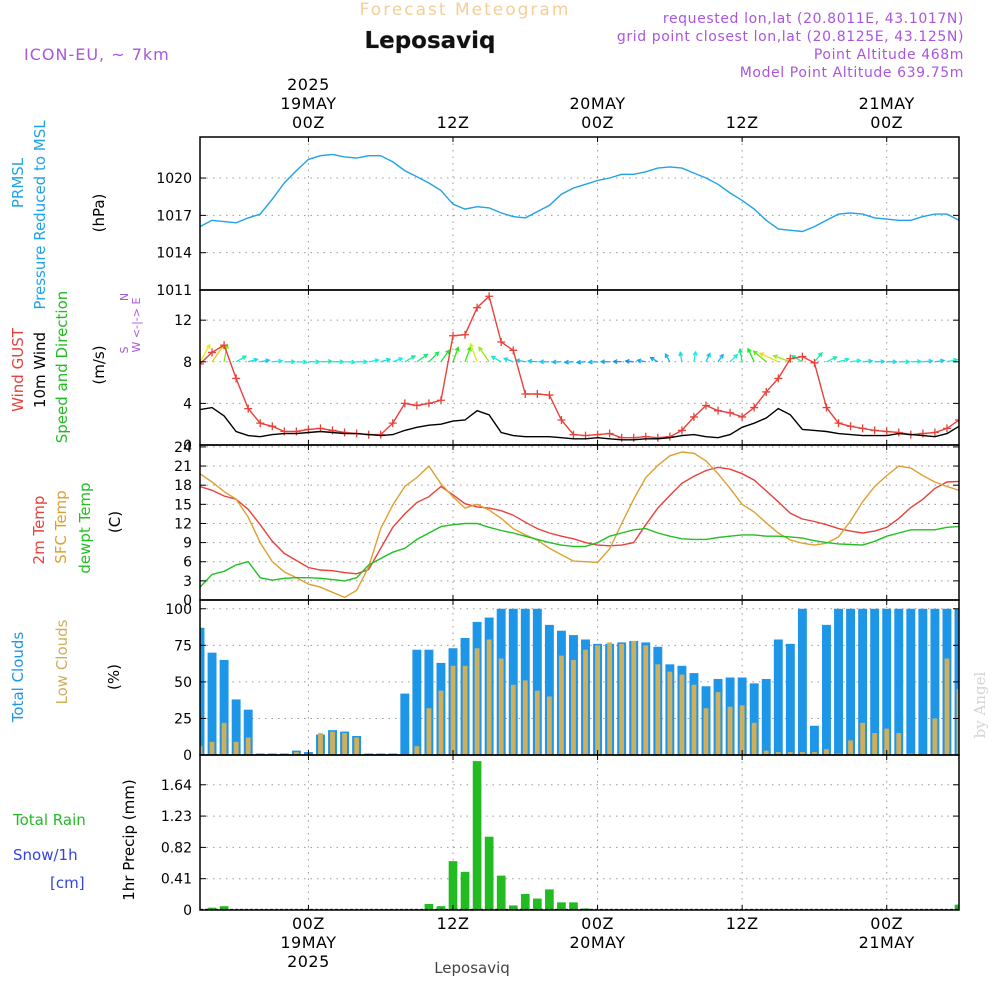 This screenshot has width=1000, height=1000. I want to click on series-line-2m-temp, so click(579, 520).